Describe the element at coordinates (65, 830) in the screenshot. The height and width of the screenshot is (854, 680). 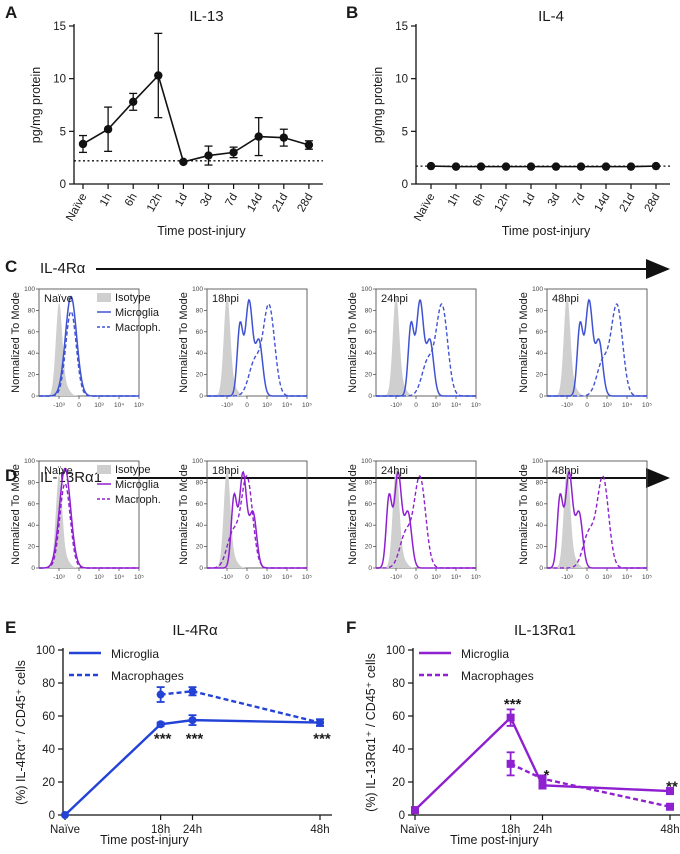
I see `x-tick-label: Naïve` at that location.